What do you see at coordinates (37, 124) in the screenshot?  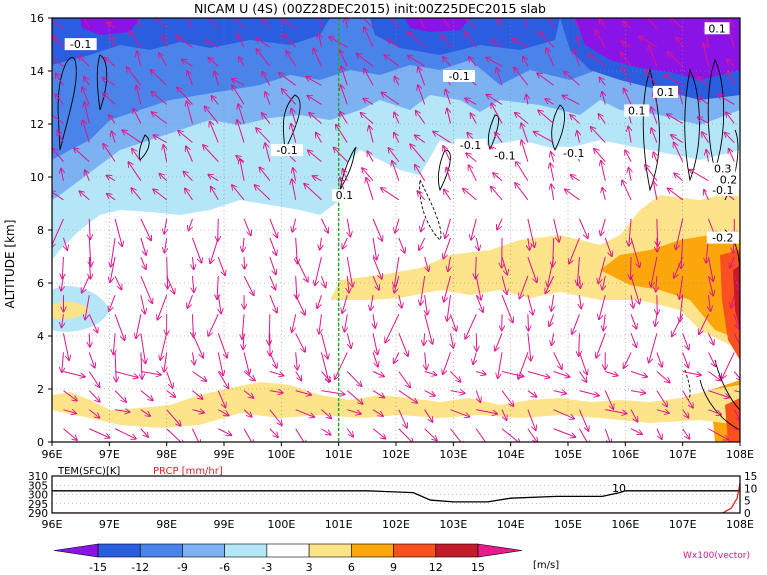 I see `y-tick-label: 12` at bounding box center [37, 124].